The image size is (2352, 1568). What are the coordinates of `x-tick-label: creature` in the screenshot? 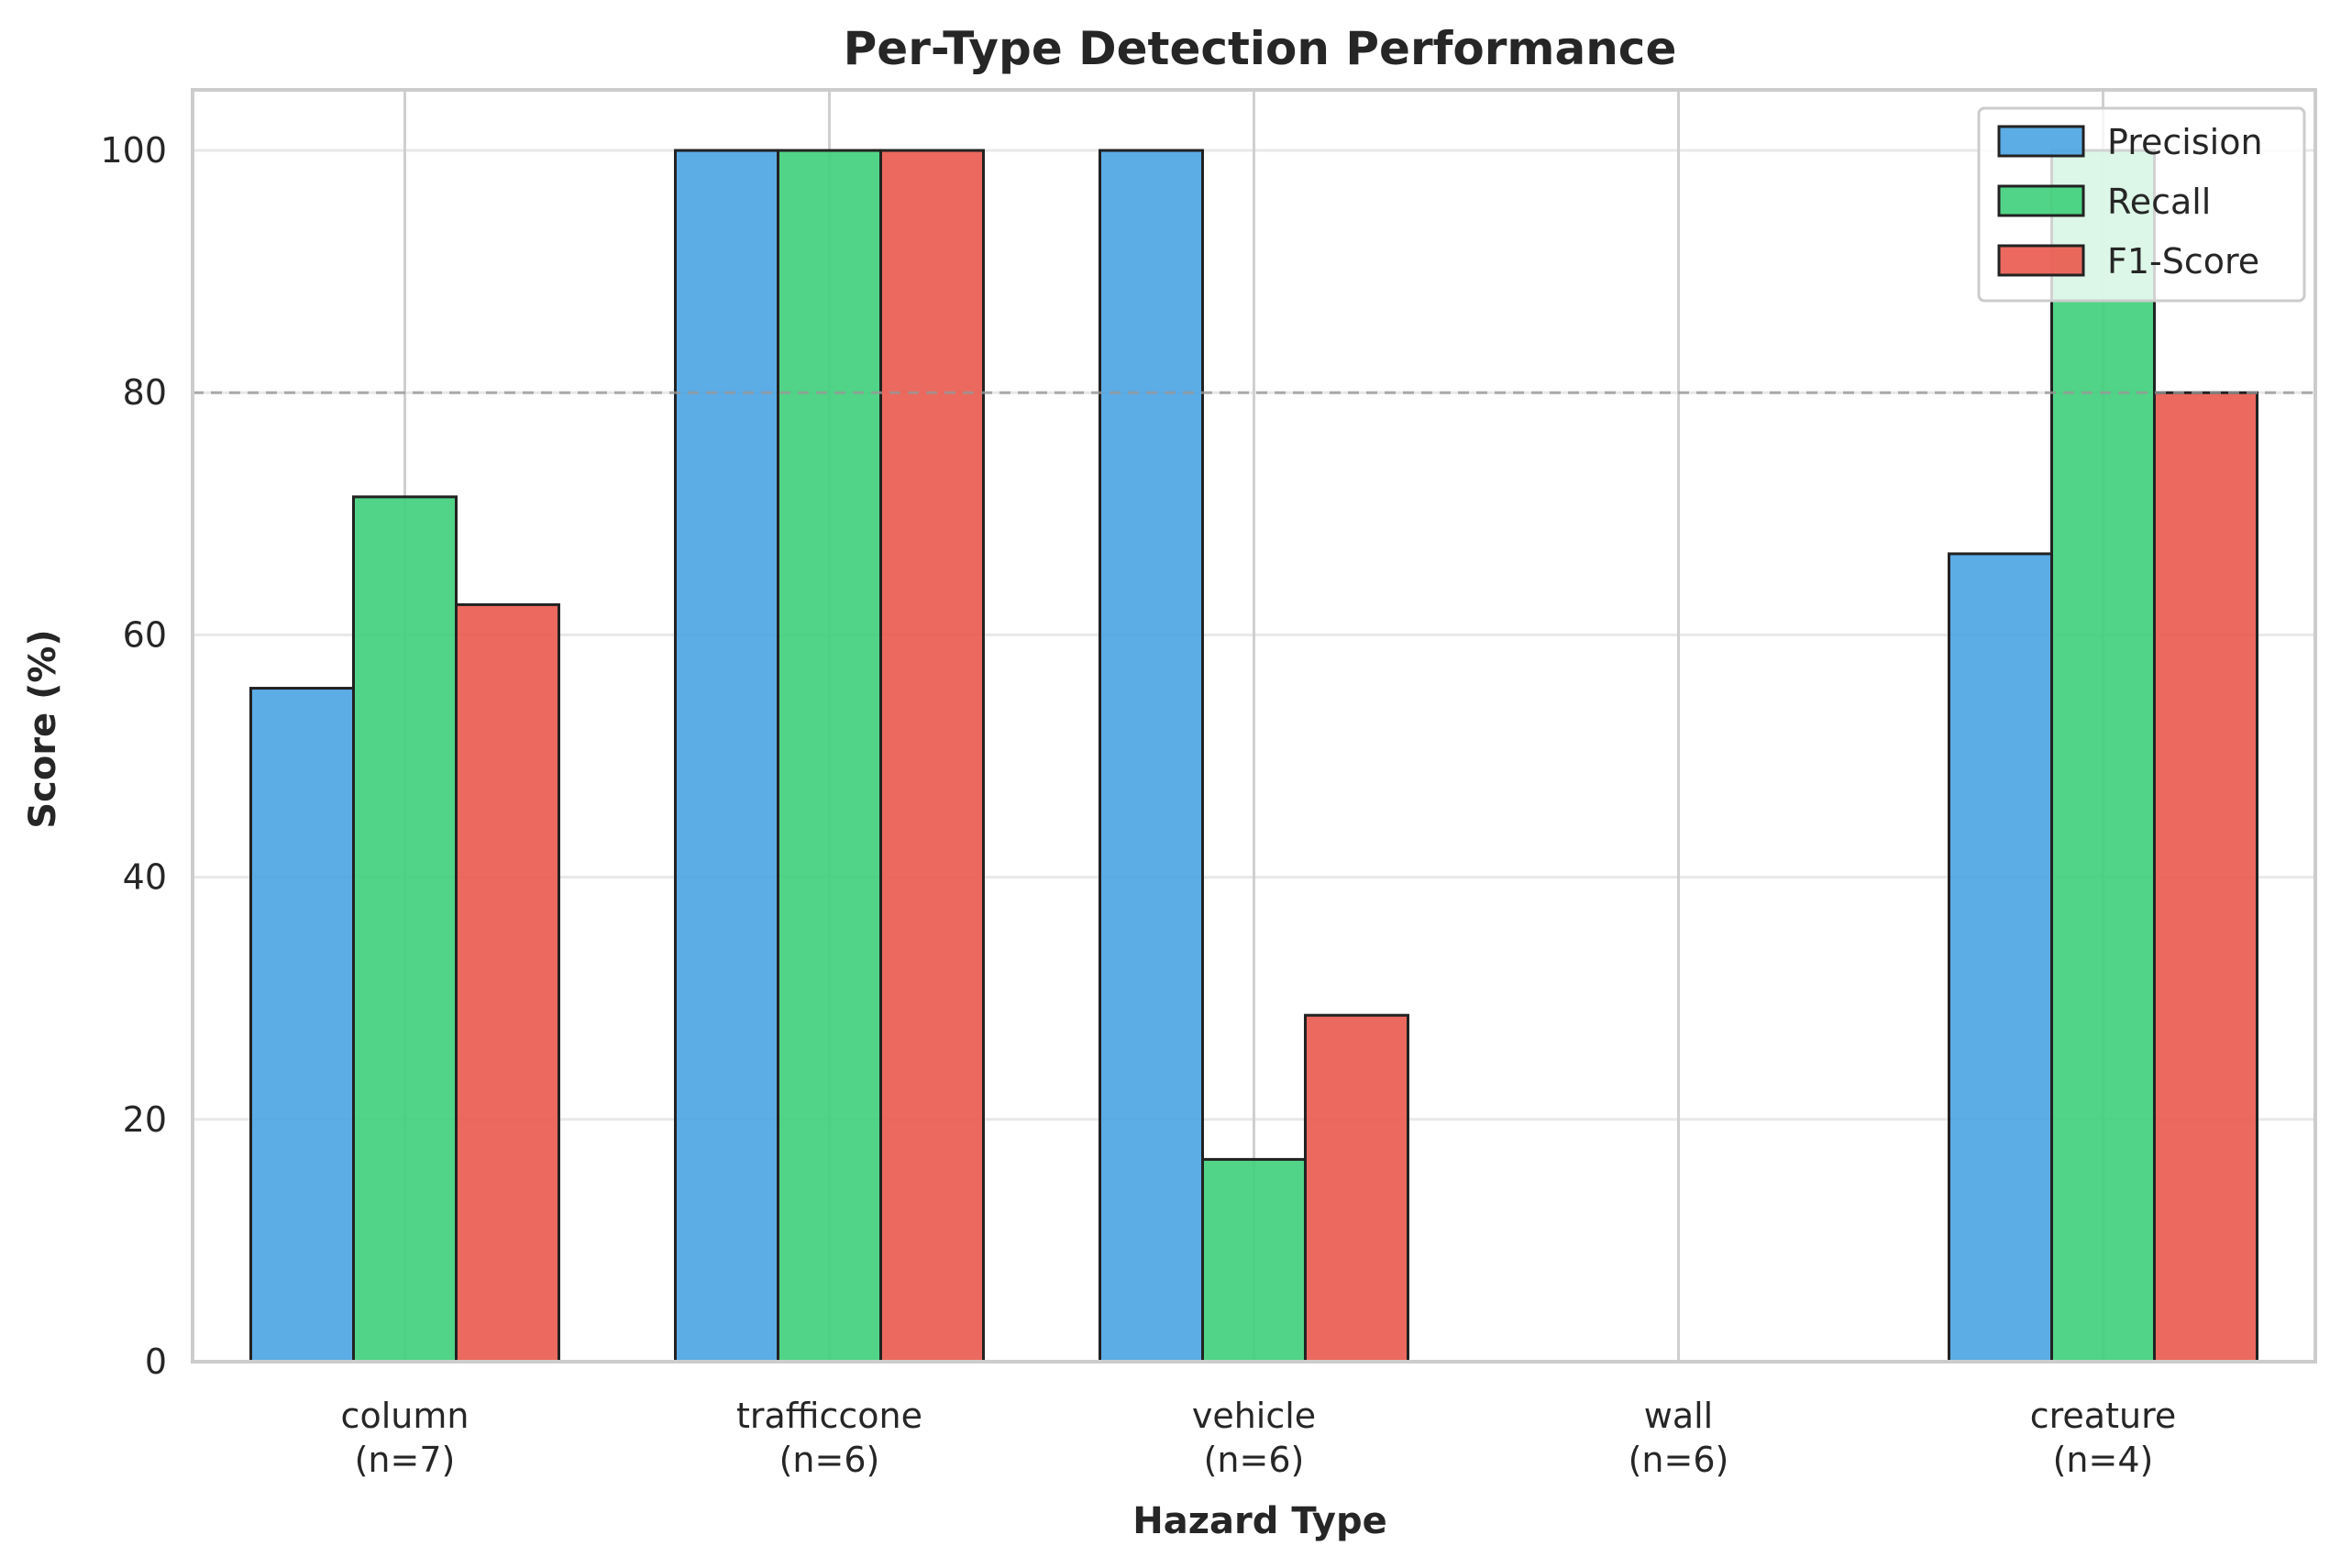 It's located at (2103, 1416).